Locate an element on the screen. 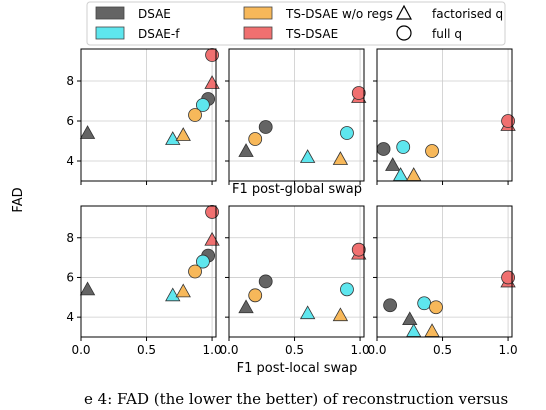 This screenshot has width=546, height=410. legend-circle-marker is located at coordinates (404, 33).